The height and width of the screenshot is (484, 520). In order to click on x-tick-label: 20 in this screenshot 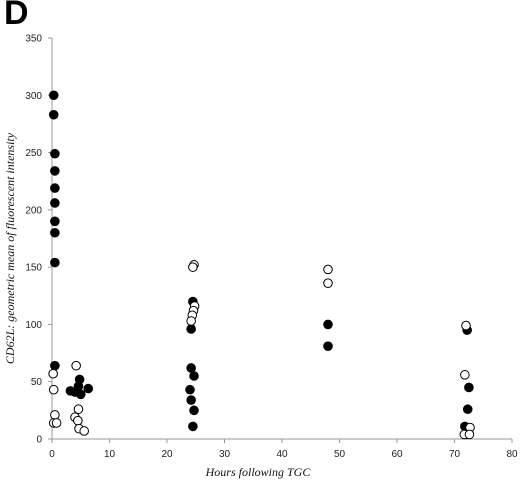, I will do `click(167, 454)`.